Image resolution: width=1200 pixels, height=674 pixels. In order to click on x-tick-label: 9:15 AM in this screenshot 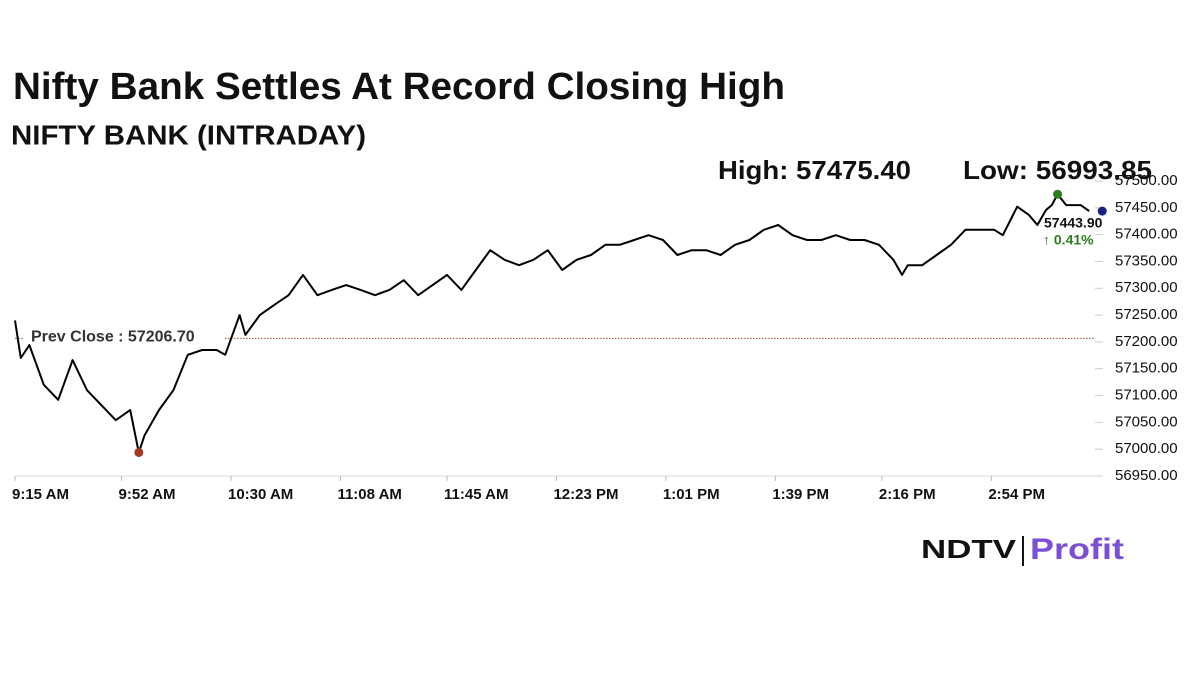, I will do `click(40, 494)`.